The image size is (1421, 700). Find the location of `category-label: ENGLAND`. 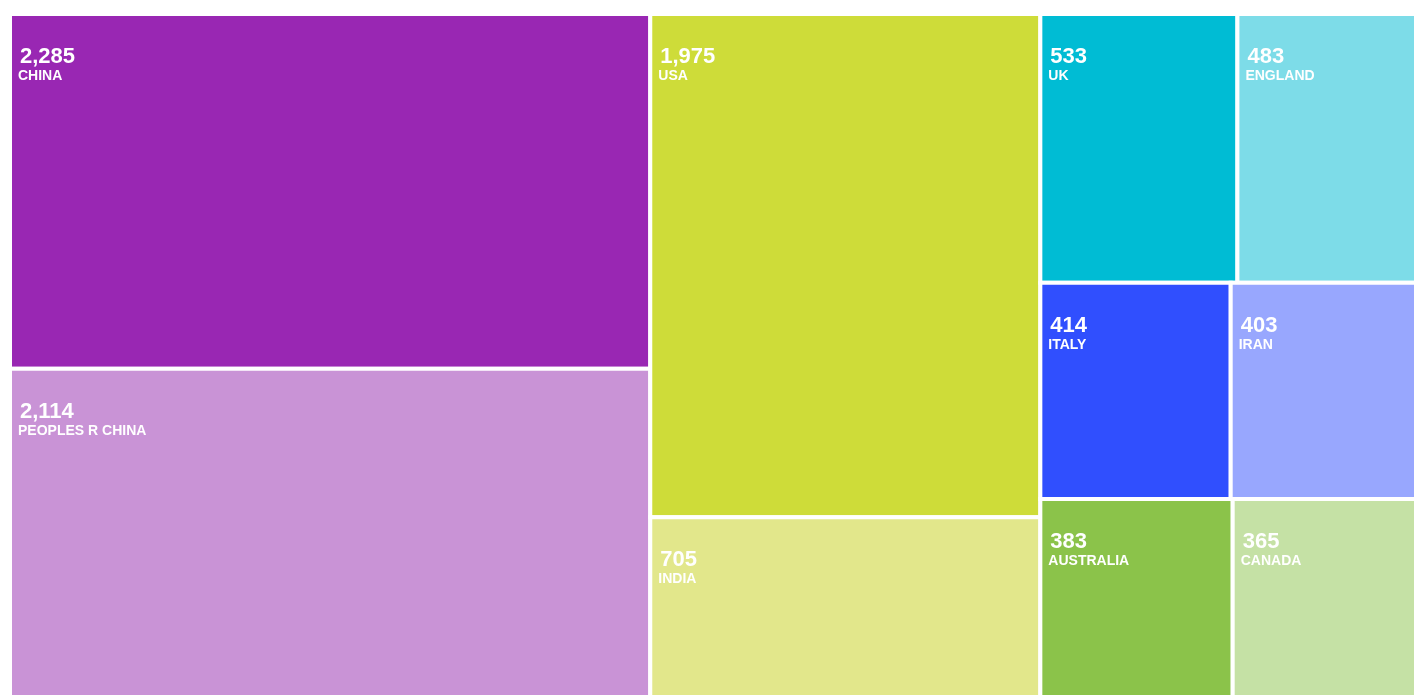

category-label: ENGLAND is located at coordinates (1280, 75).